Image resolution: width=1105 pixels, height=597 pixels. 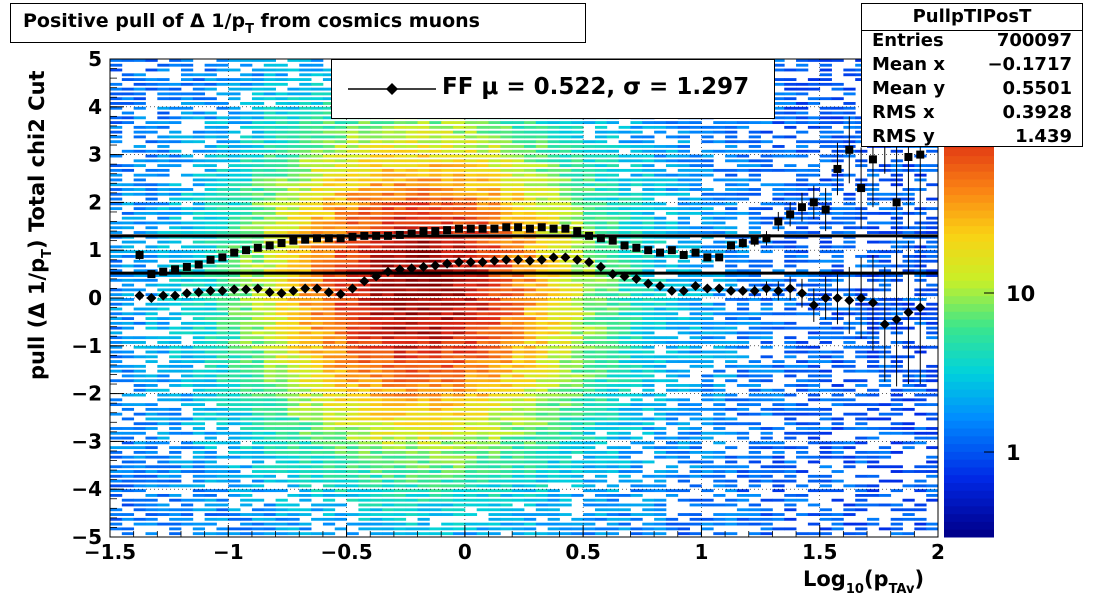 I want to click on x-tick-label: 2, so click(x=938, y=552).